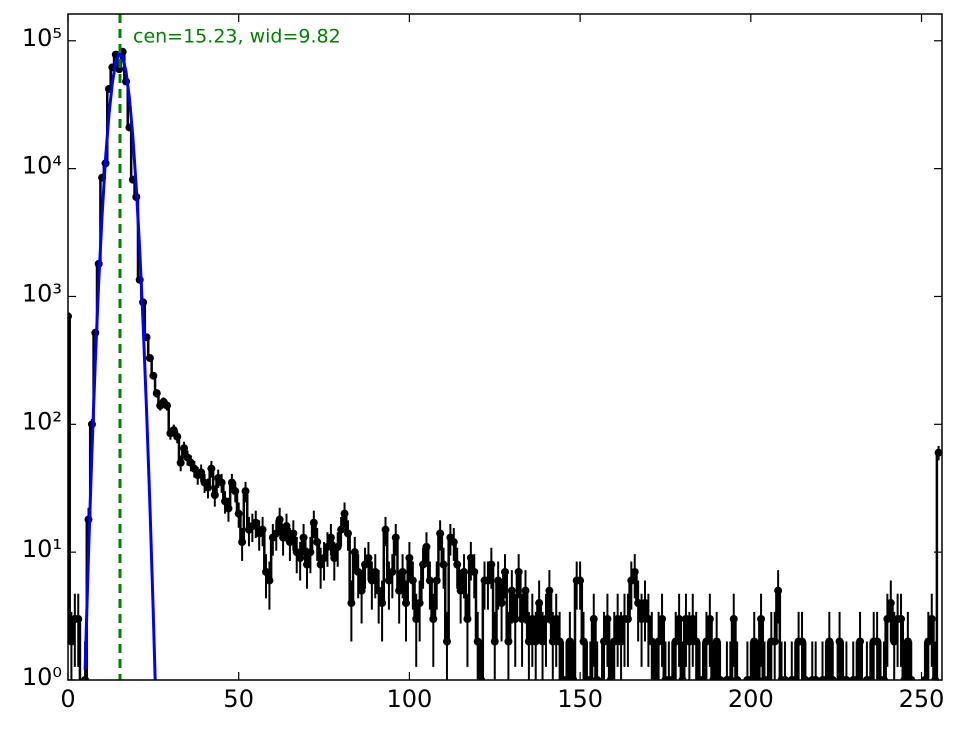  What do you see at coordinates (410, 699) in the screenshot?
I see `x-tick-label: 100` at bounding box center [410, 699].